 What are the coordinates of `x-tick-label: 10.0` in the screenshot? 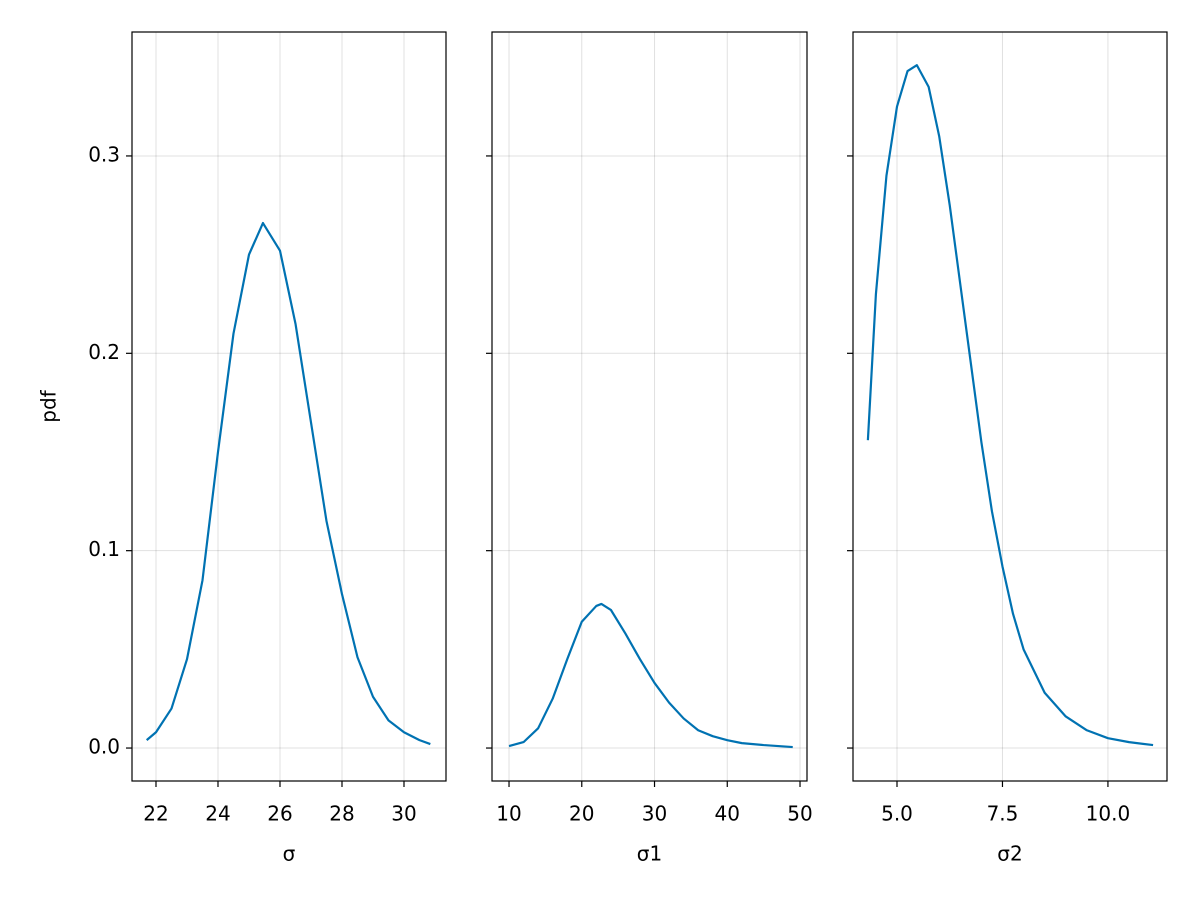 It's located at (1108, 814).